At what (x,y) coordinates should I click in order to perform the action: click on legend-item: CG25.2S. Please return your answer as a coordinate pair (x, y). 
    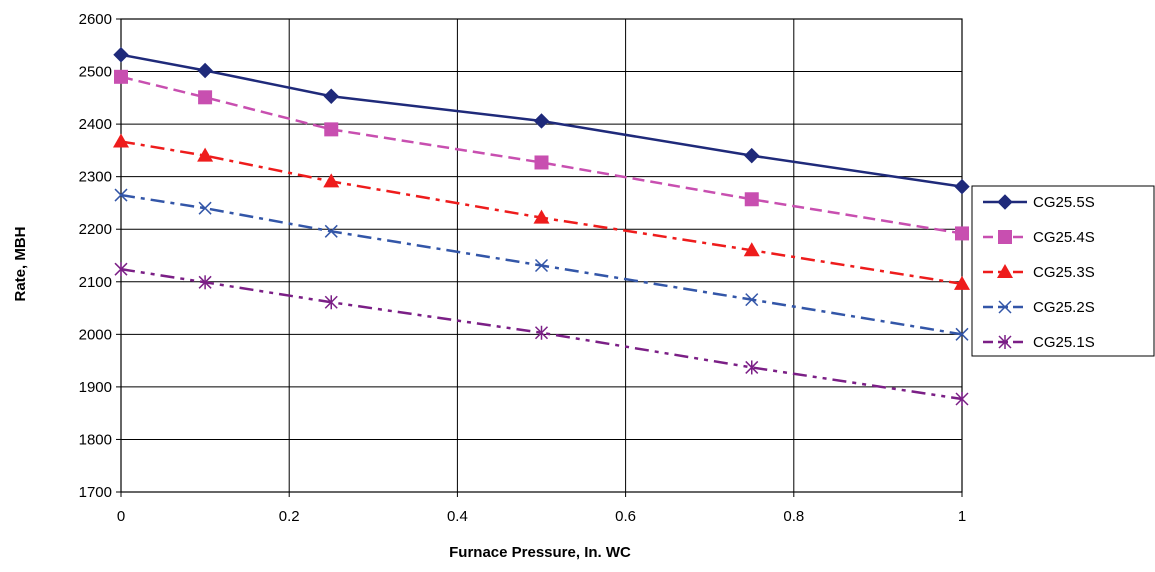
    Looking at the image, I should click on (1039, 307).